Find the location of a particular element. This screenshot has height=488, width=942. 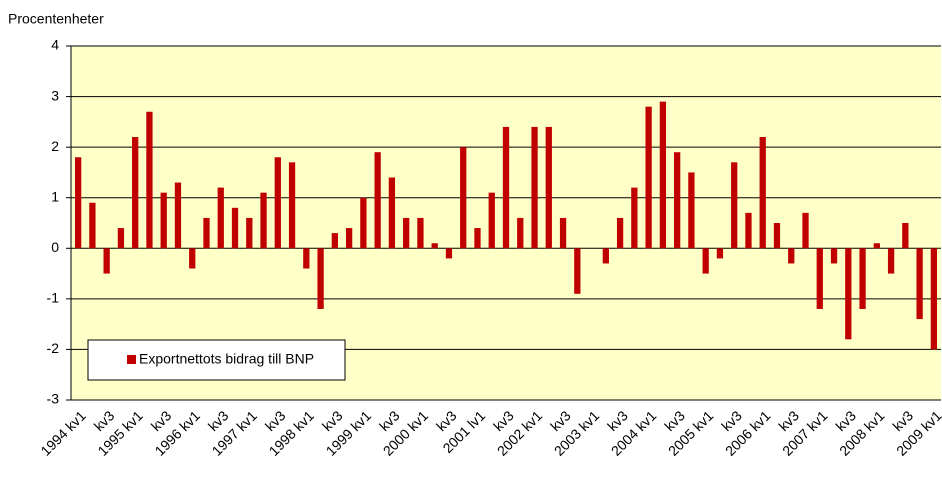

y-tick-label: 0 is located at coordinates (55, 247).